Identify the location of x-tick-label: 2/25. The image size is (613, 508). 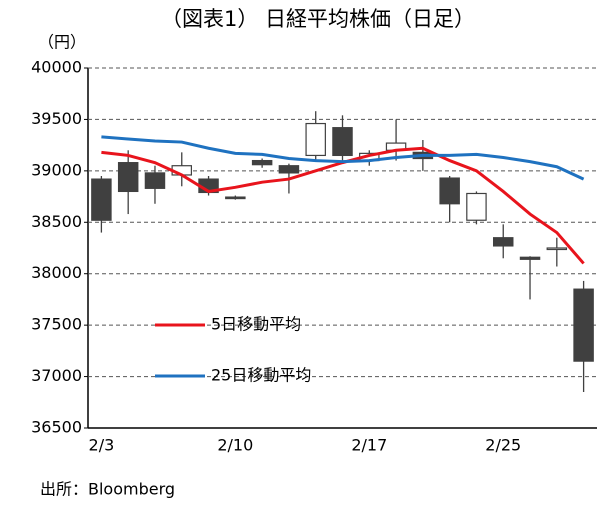
(503, 445).